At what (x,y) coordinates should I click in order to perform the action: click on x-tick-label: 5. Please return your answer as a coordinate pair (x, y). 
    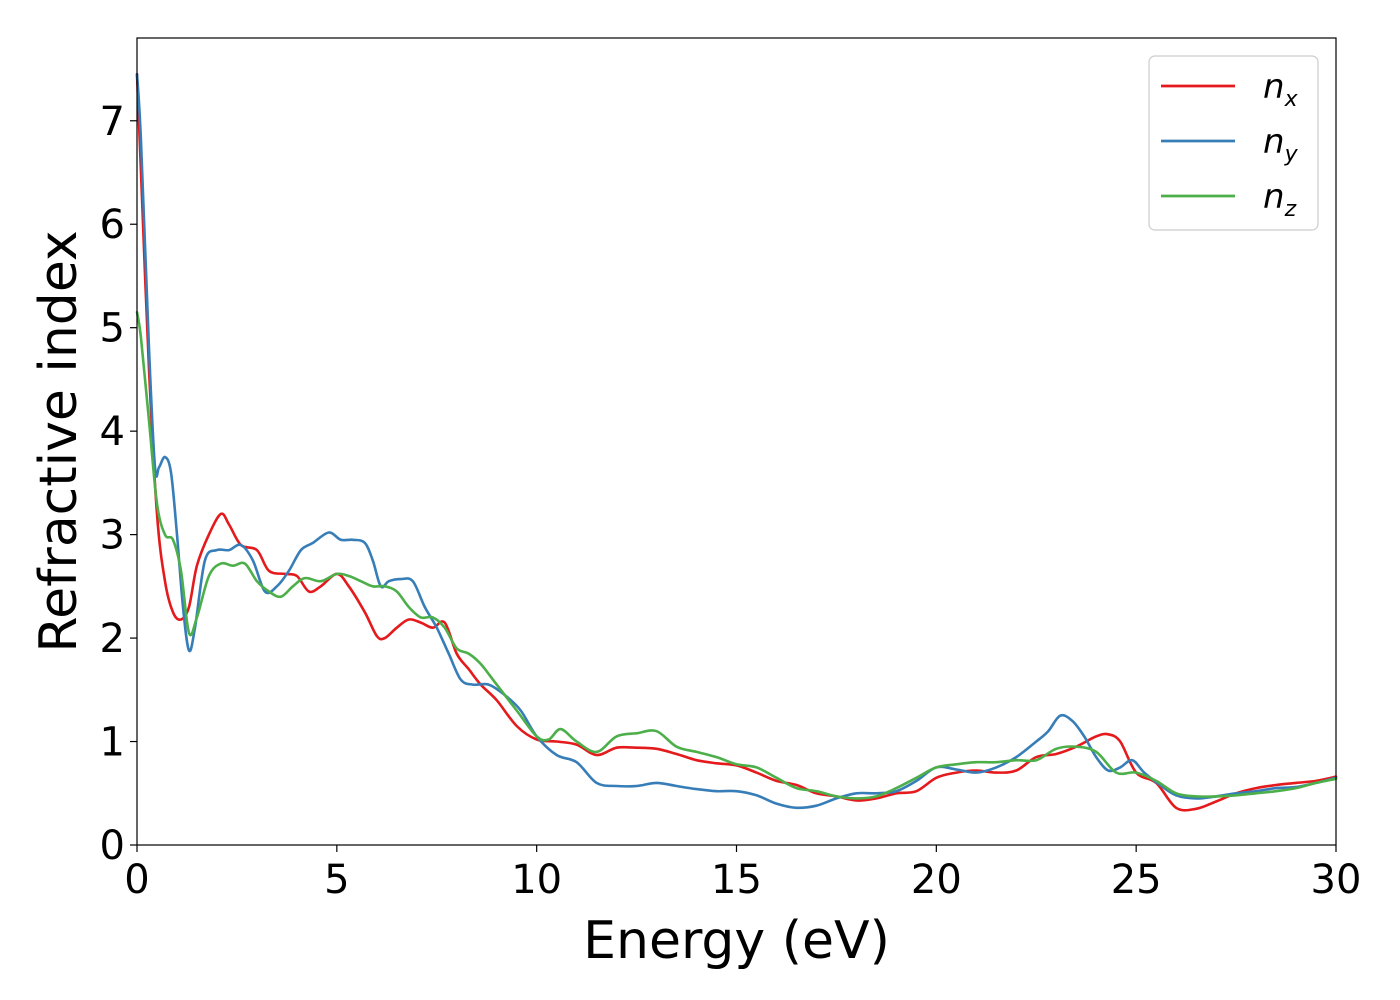
    Looking at the image, I should click on (336, 880).